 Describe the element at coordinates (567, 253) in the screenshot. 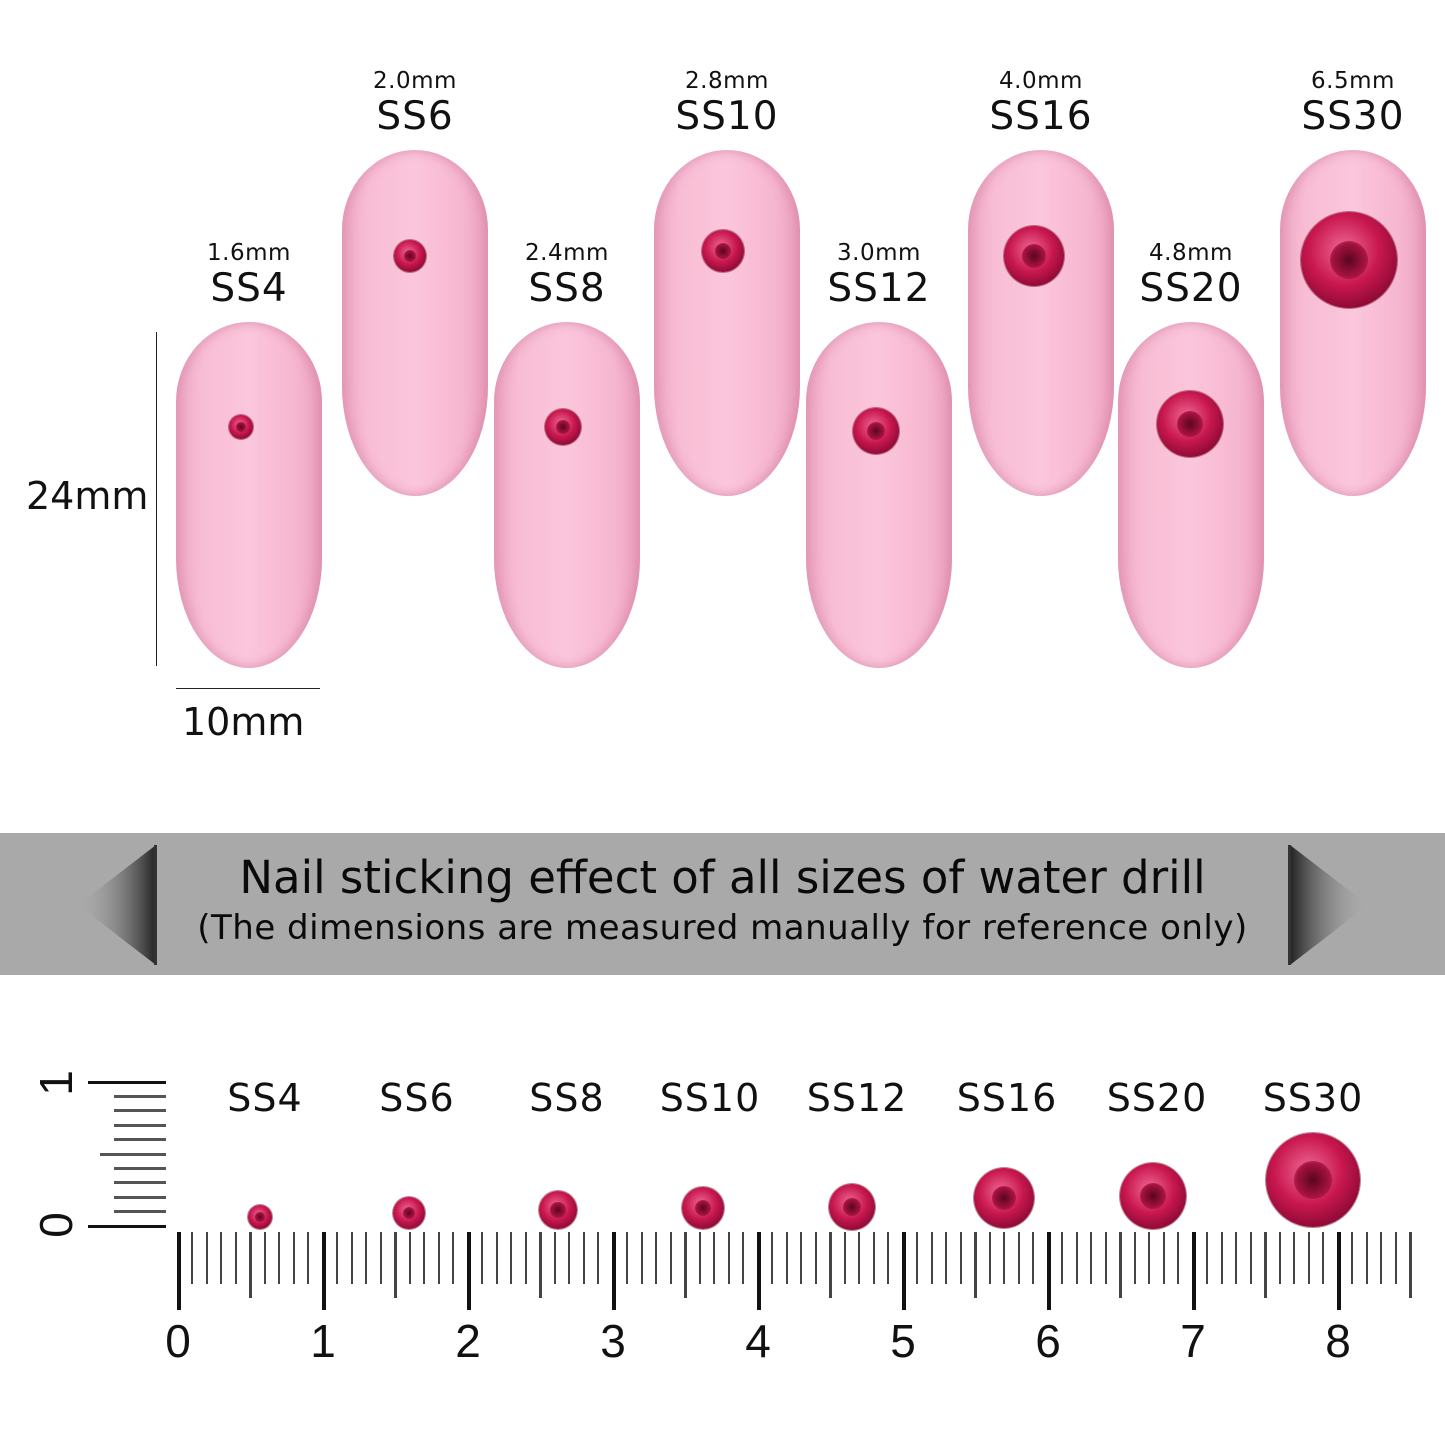

I see `nail-mm-label: 2.4mm` at that location.